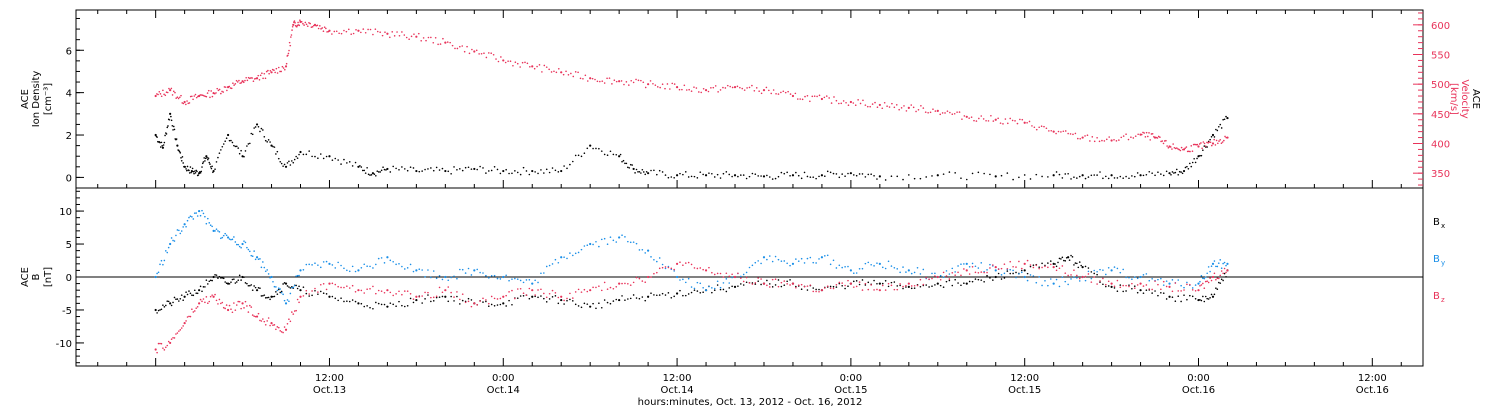  Describe the element at coordinates (1198, 378) in the screenshot. I see `x-tick-time-label: 0:00` at that location.